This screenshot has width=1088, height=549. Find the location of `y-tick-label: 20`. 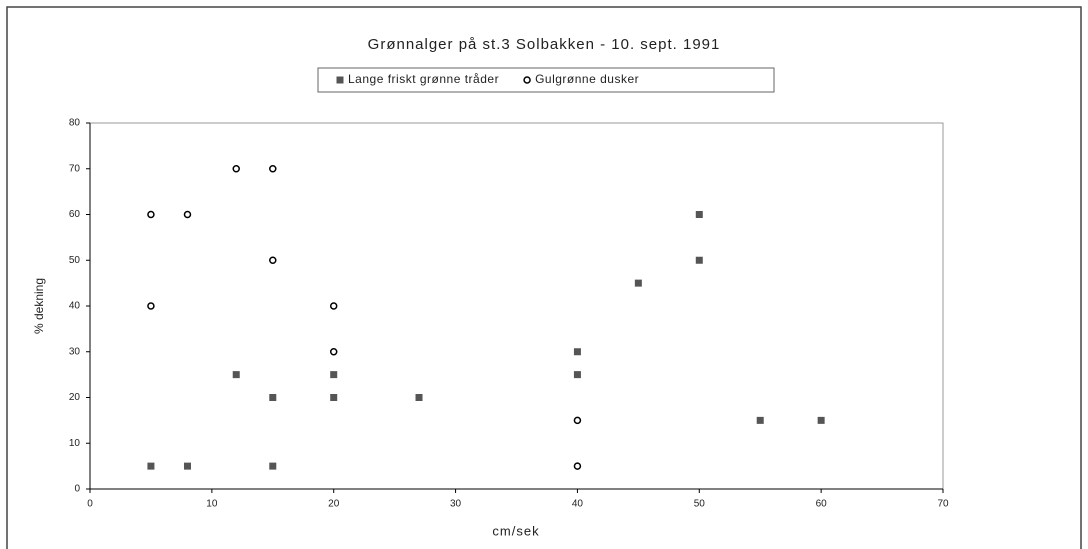

y-tick-label: 20 is located at coordinates (75, 397).